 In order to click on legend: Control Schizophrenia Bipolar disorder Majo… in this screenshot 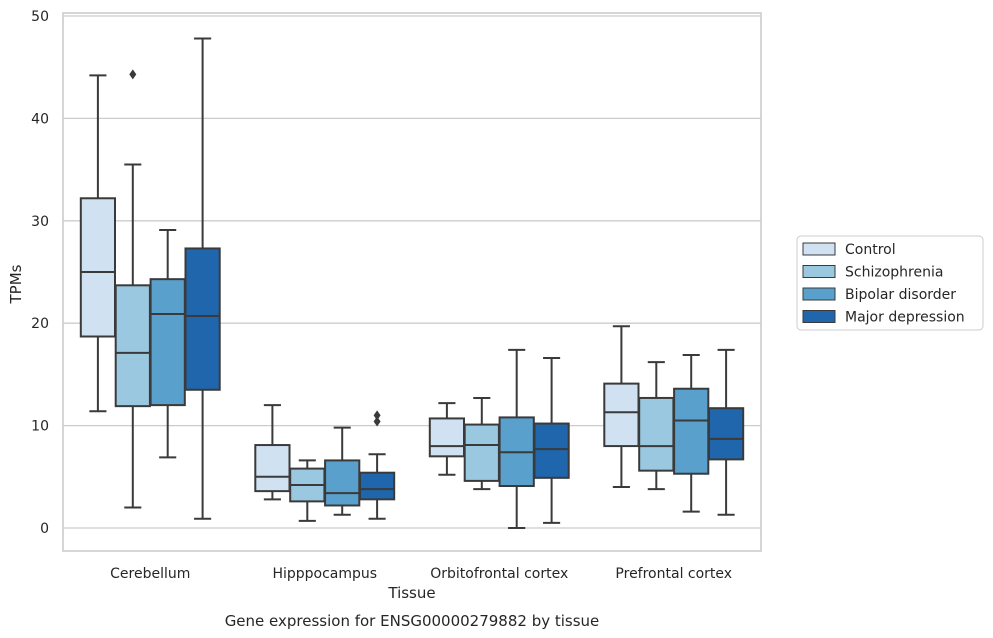, I will do `click(890, 283)`.